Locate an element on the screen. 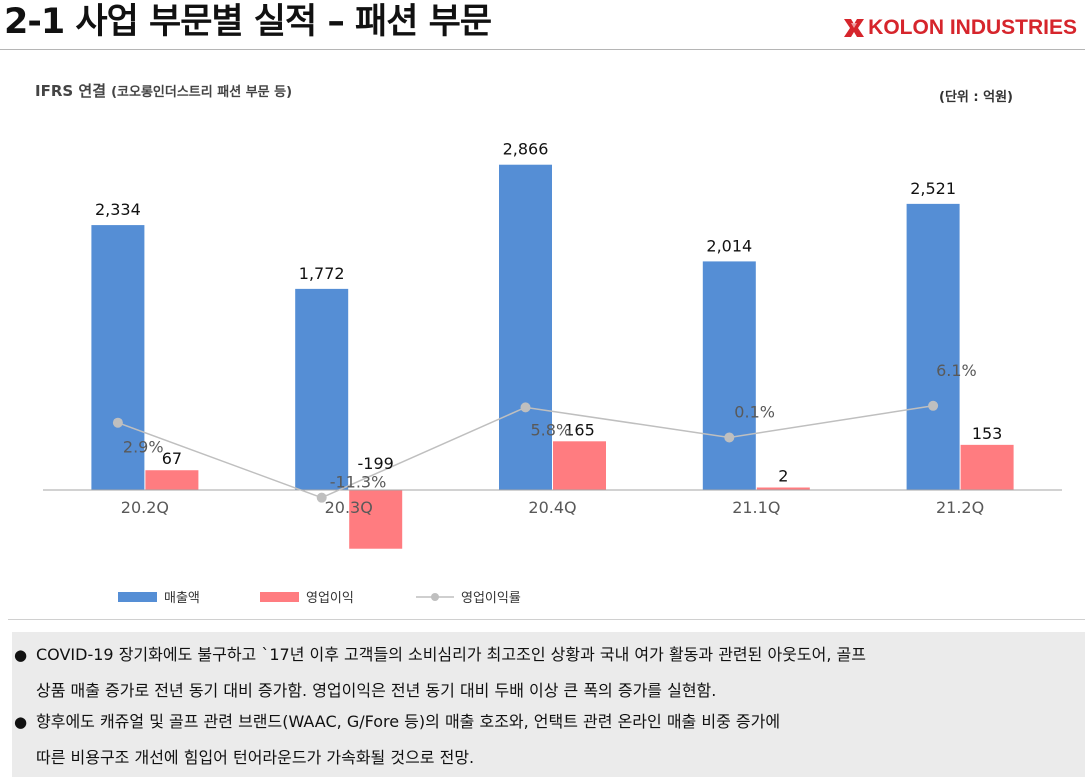 The height and width of the screenshot is (777, 1085). legend-swatch-sales is located at coordinates (137, 597).